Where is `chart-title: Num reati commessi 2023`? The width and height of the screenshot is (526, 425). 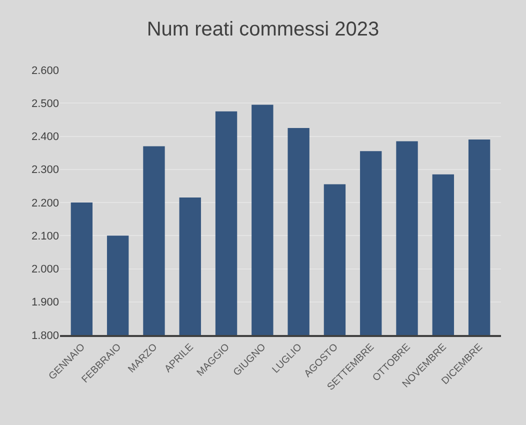
chart-title: Num reati commessi 2023 is located at coordinates (263, 29).